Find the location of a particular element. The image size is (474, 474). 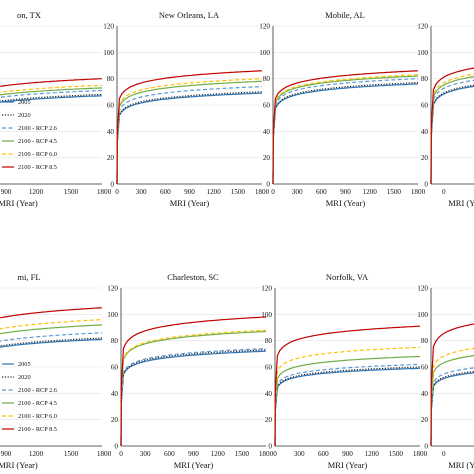

panel-new: New0204060801001200300600MRI (Year) is located at coordinates (445, 377).